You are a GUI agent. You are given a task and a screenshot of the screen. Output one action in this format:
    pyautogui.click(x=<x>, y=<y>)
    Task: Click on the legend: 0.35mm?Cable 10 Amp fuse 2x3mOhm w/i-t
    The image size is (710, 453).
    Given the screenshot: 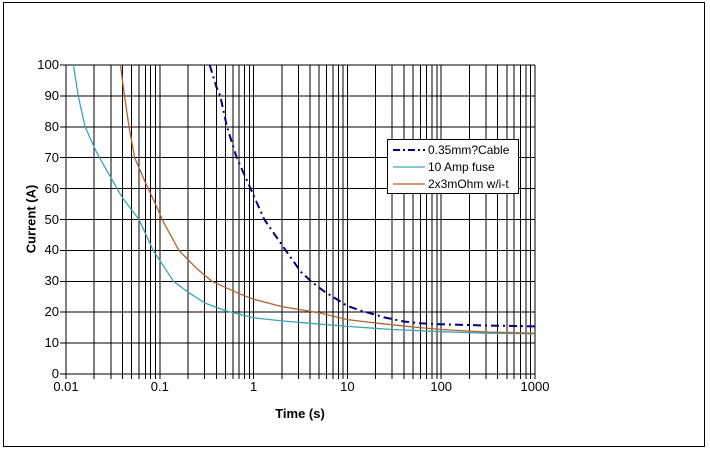 What is the action you would take?
    pyautogui.click(x=453, y=166)
    